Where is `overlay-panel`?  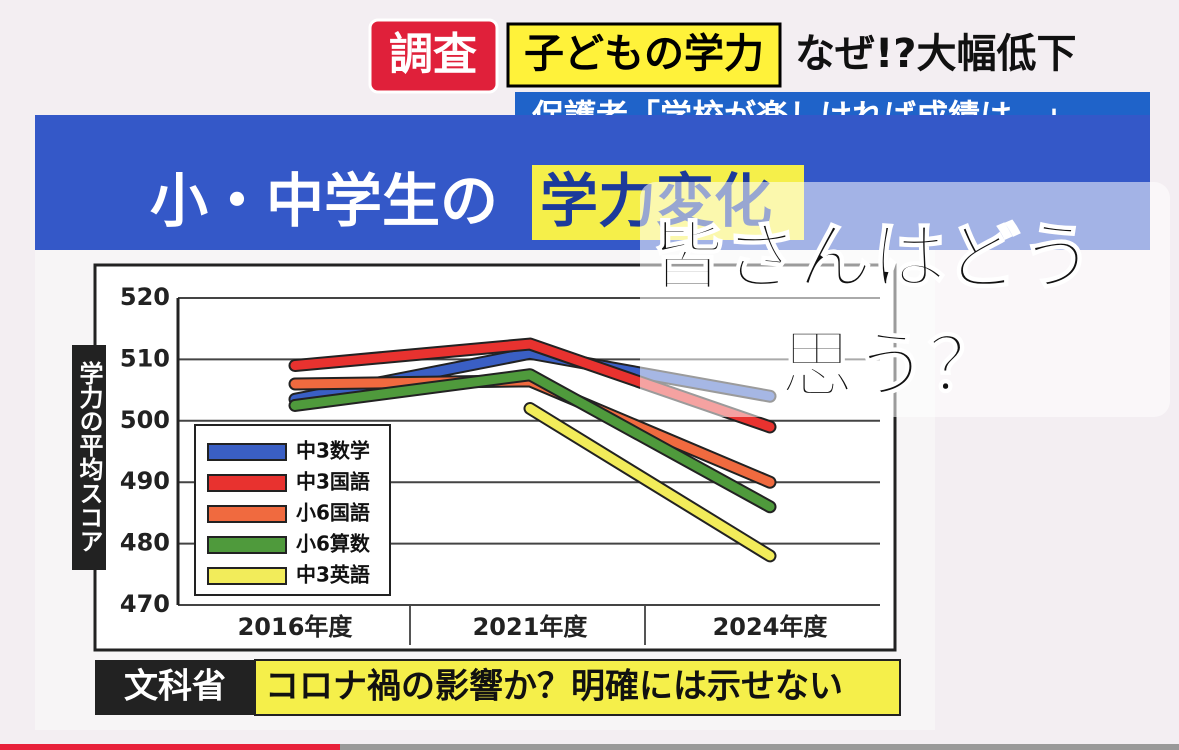 overlay-panel is located at coordinates (905, 299).